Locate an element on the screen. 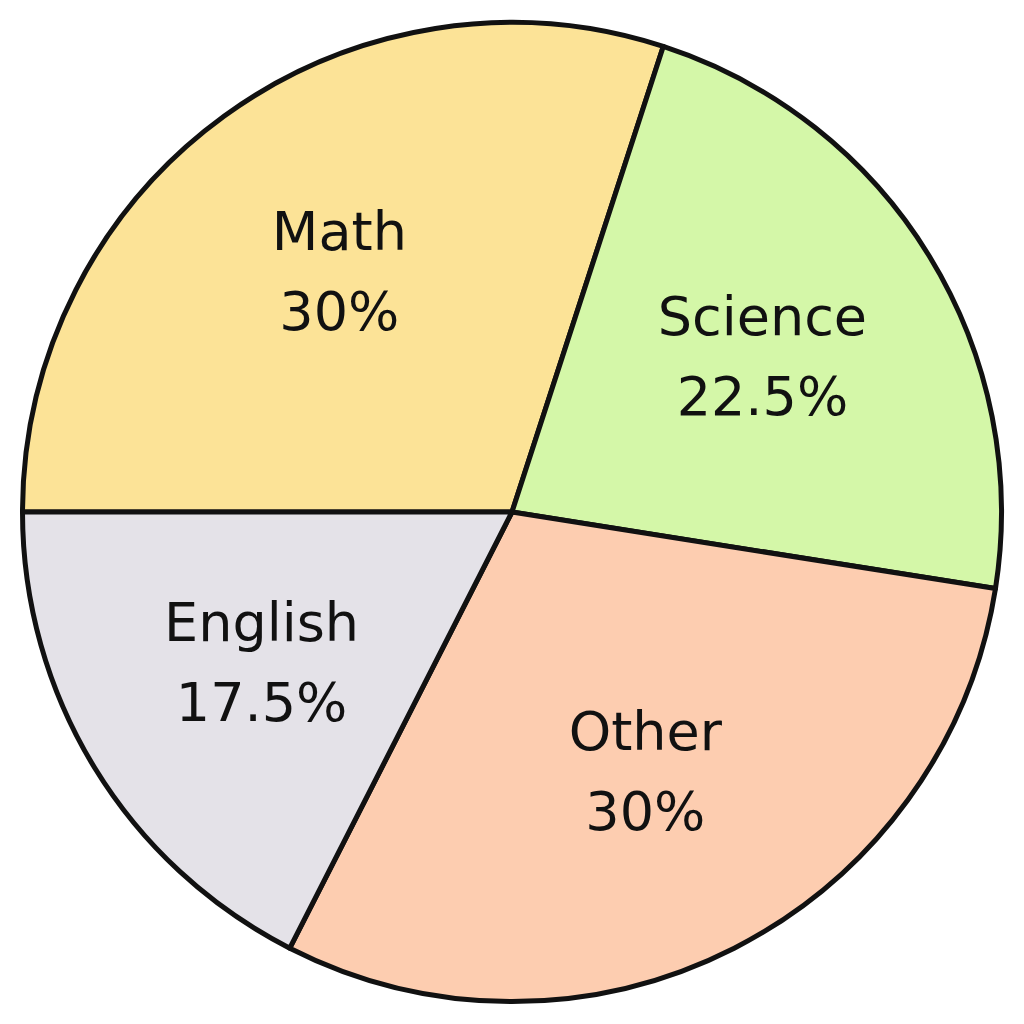 The width and height of the screenshot is (1024, 1024). slice-label: Science is located at coordinates (762, 316).